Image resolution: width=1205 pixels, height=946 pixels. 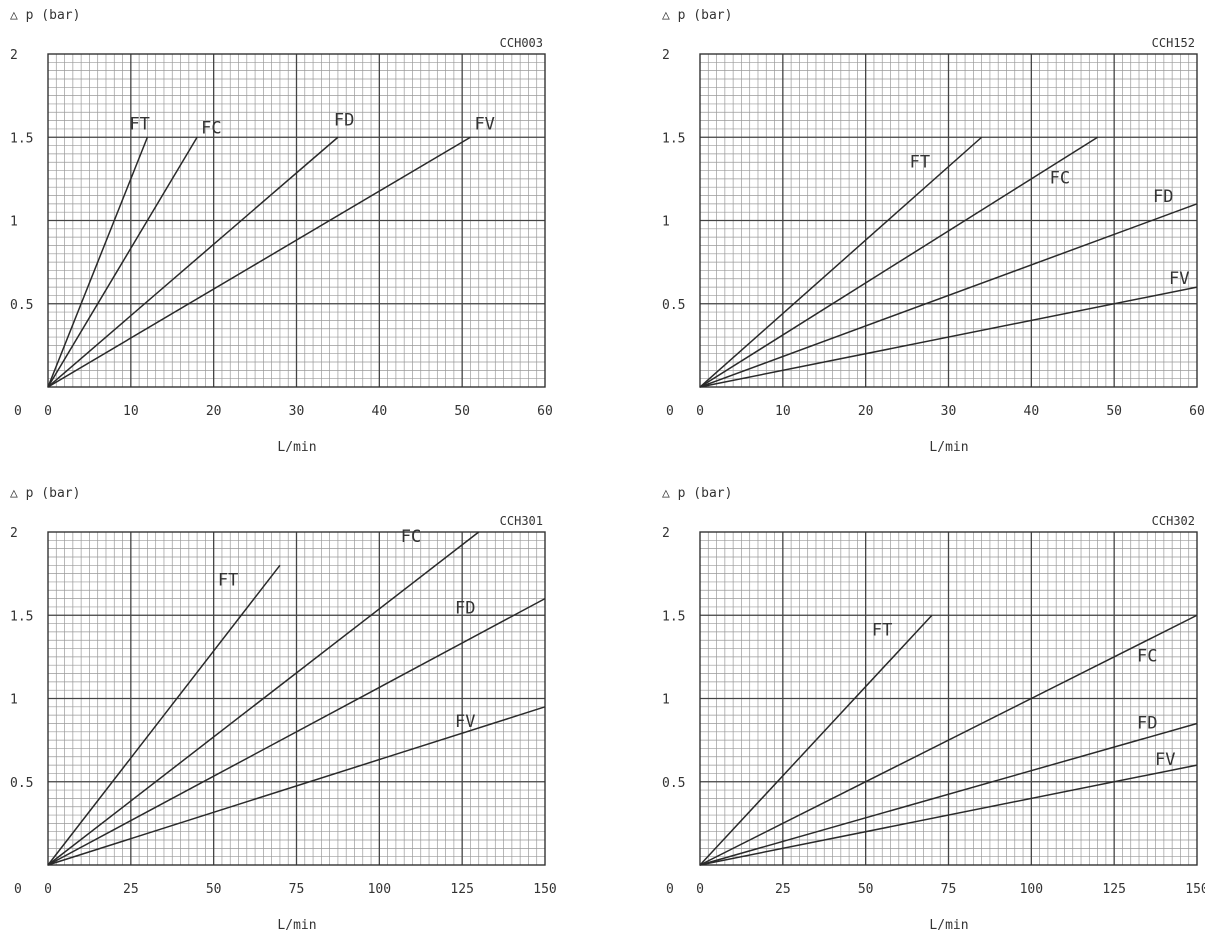 What do you see at coordinates (1173, 43) in the screenshot?
I see `chart-title: CCH152` at bounding box center [1173, 43].